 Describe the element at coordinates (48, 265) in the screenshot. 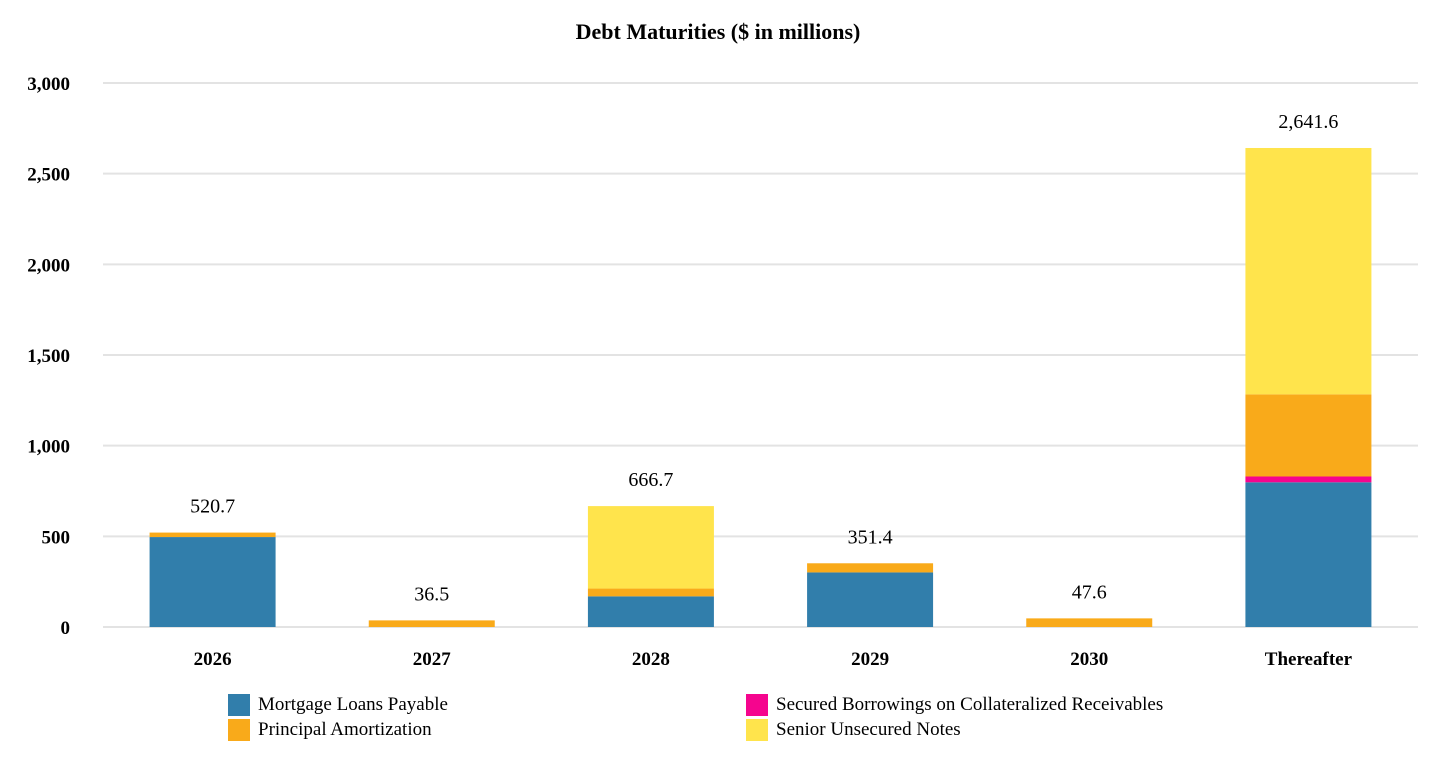

I see `y-tick-label: 2,000` at that location.